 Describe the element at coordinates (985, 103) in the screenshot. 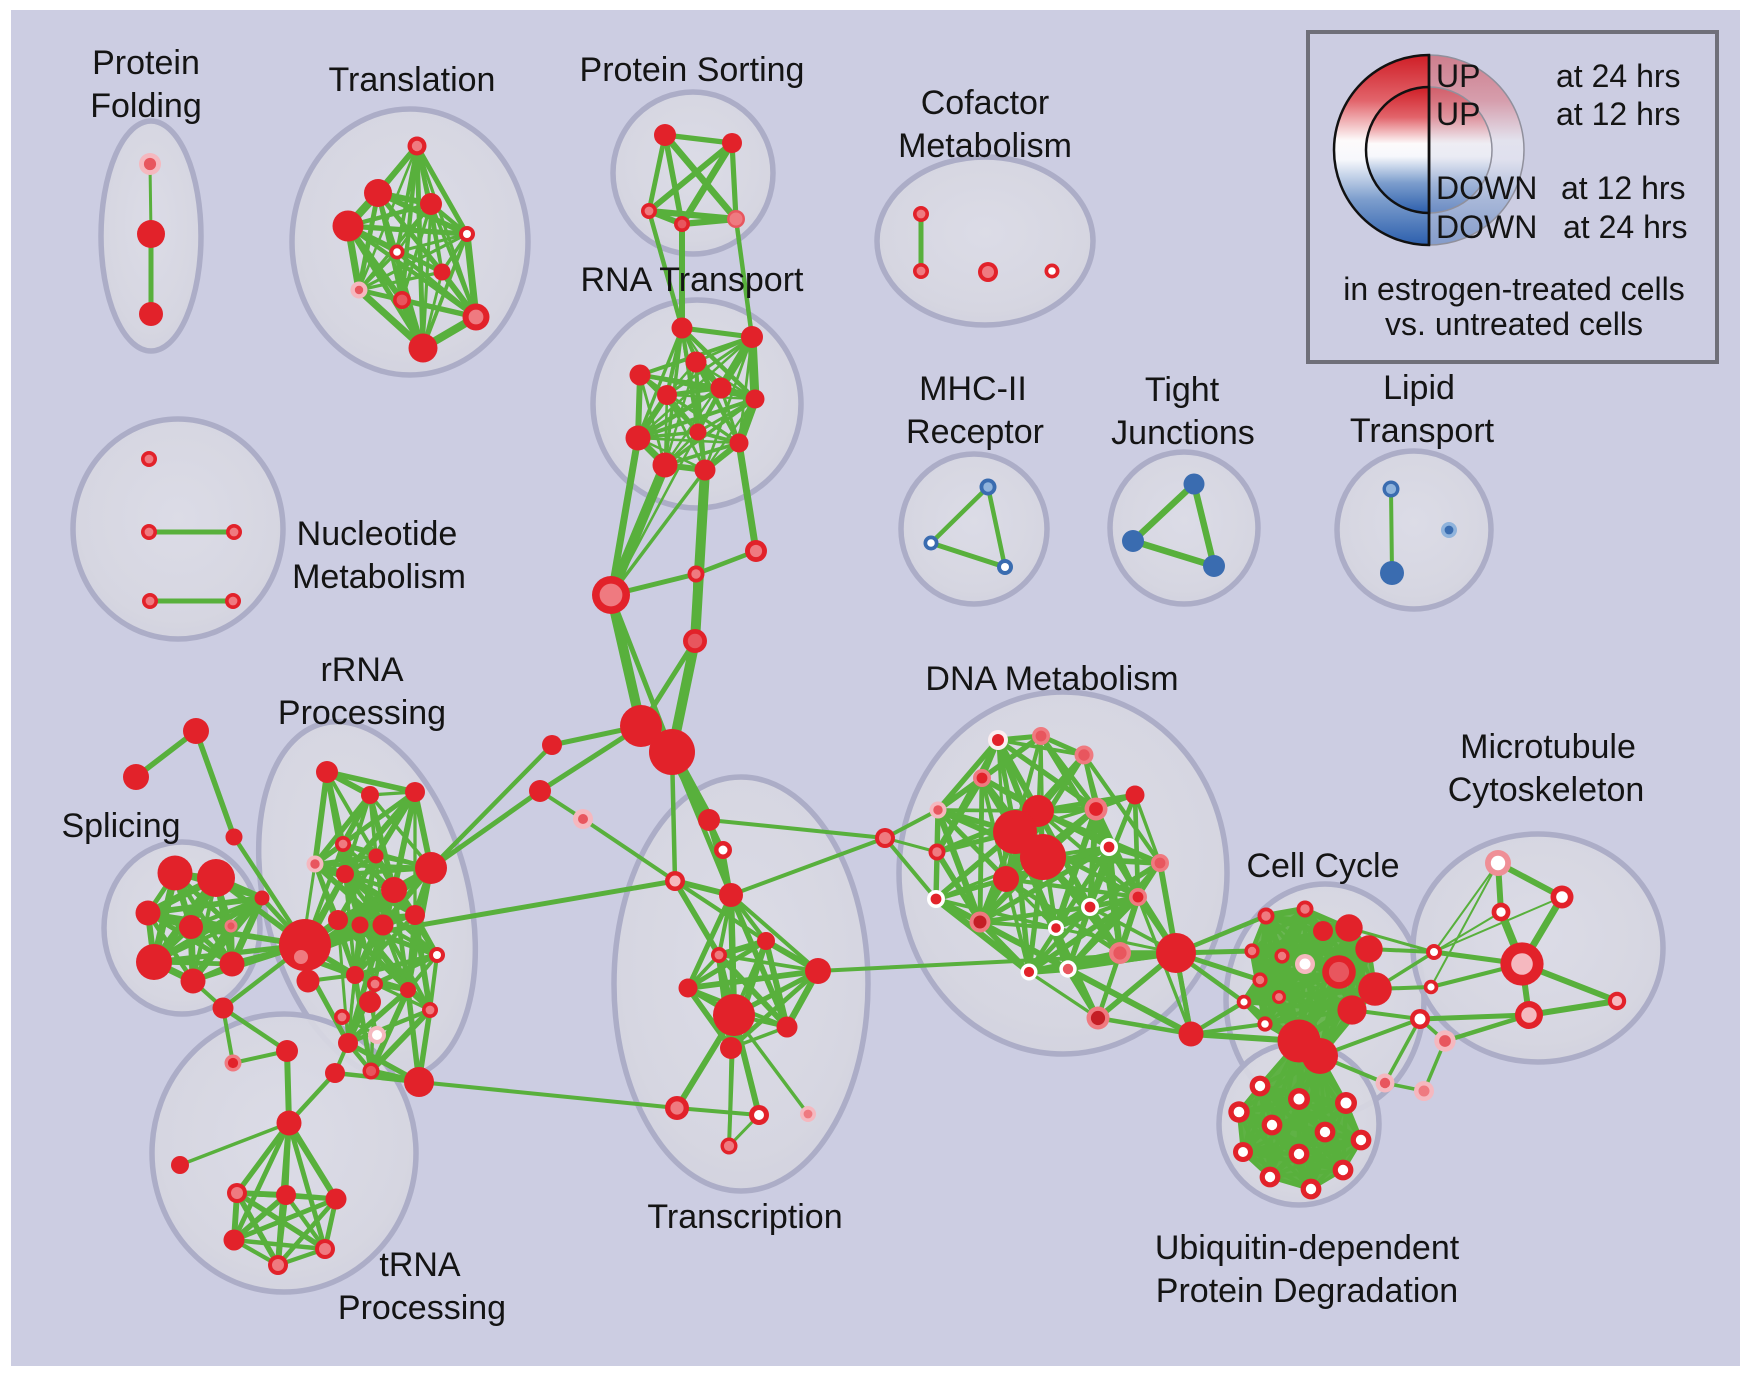

I see `svg-text: Cofactor` at that location.